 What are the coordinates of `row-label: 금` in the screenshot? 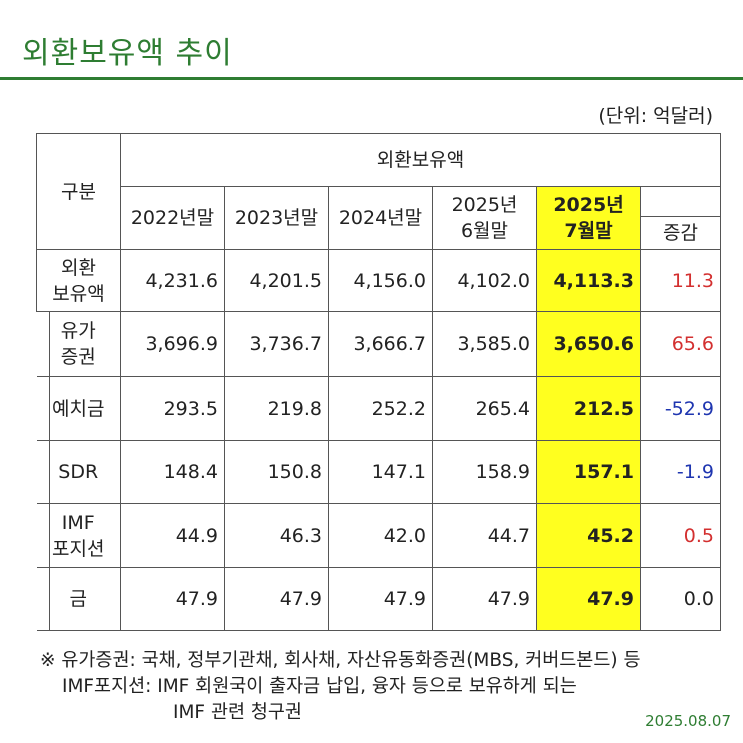 It's located at (78, 599).